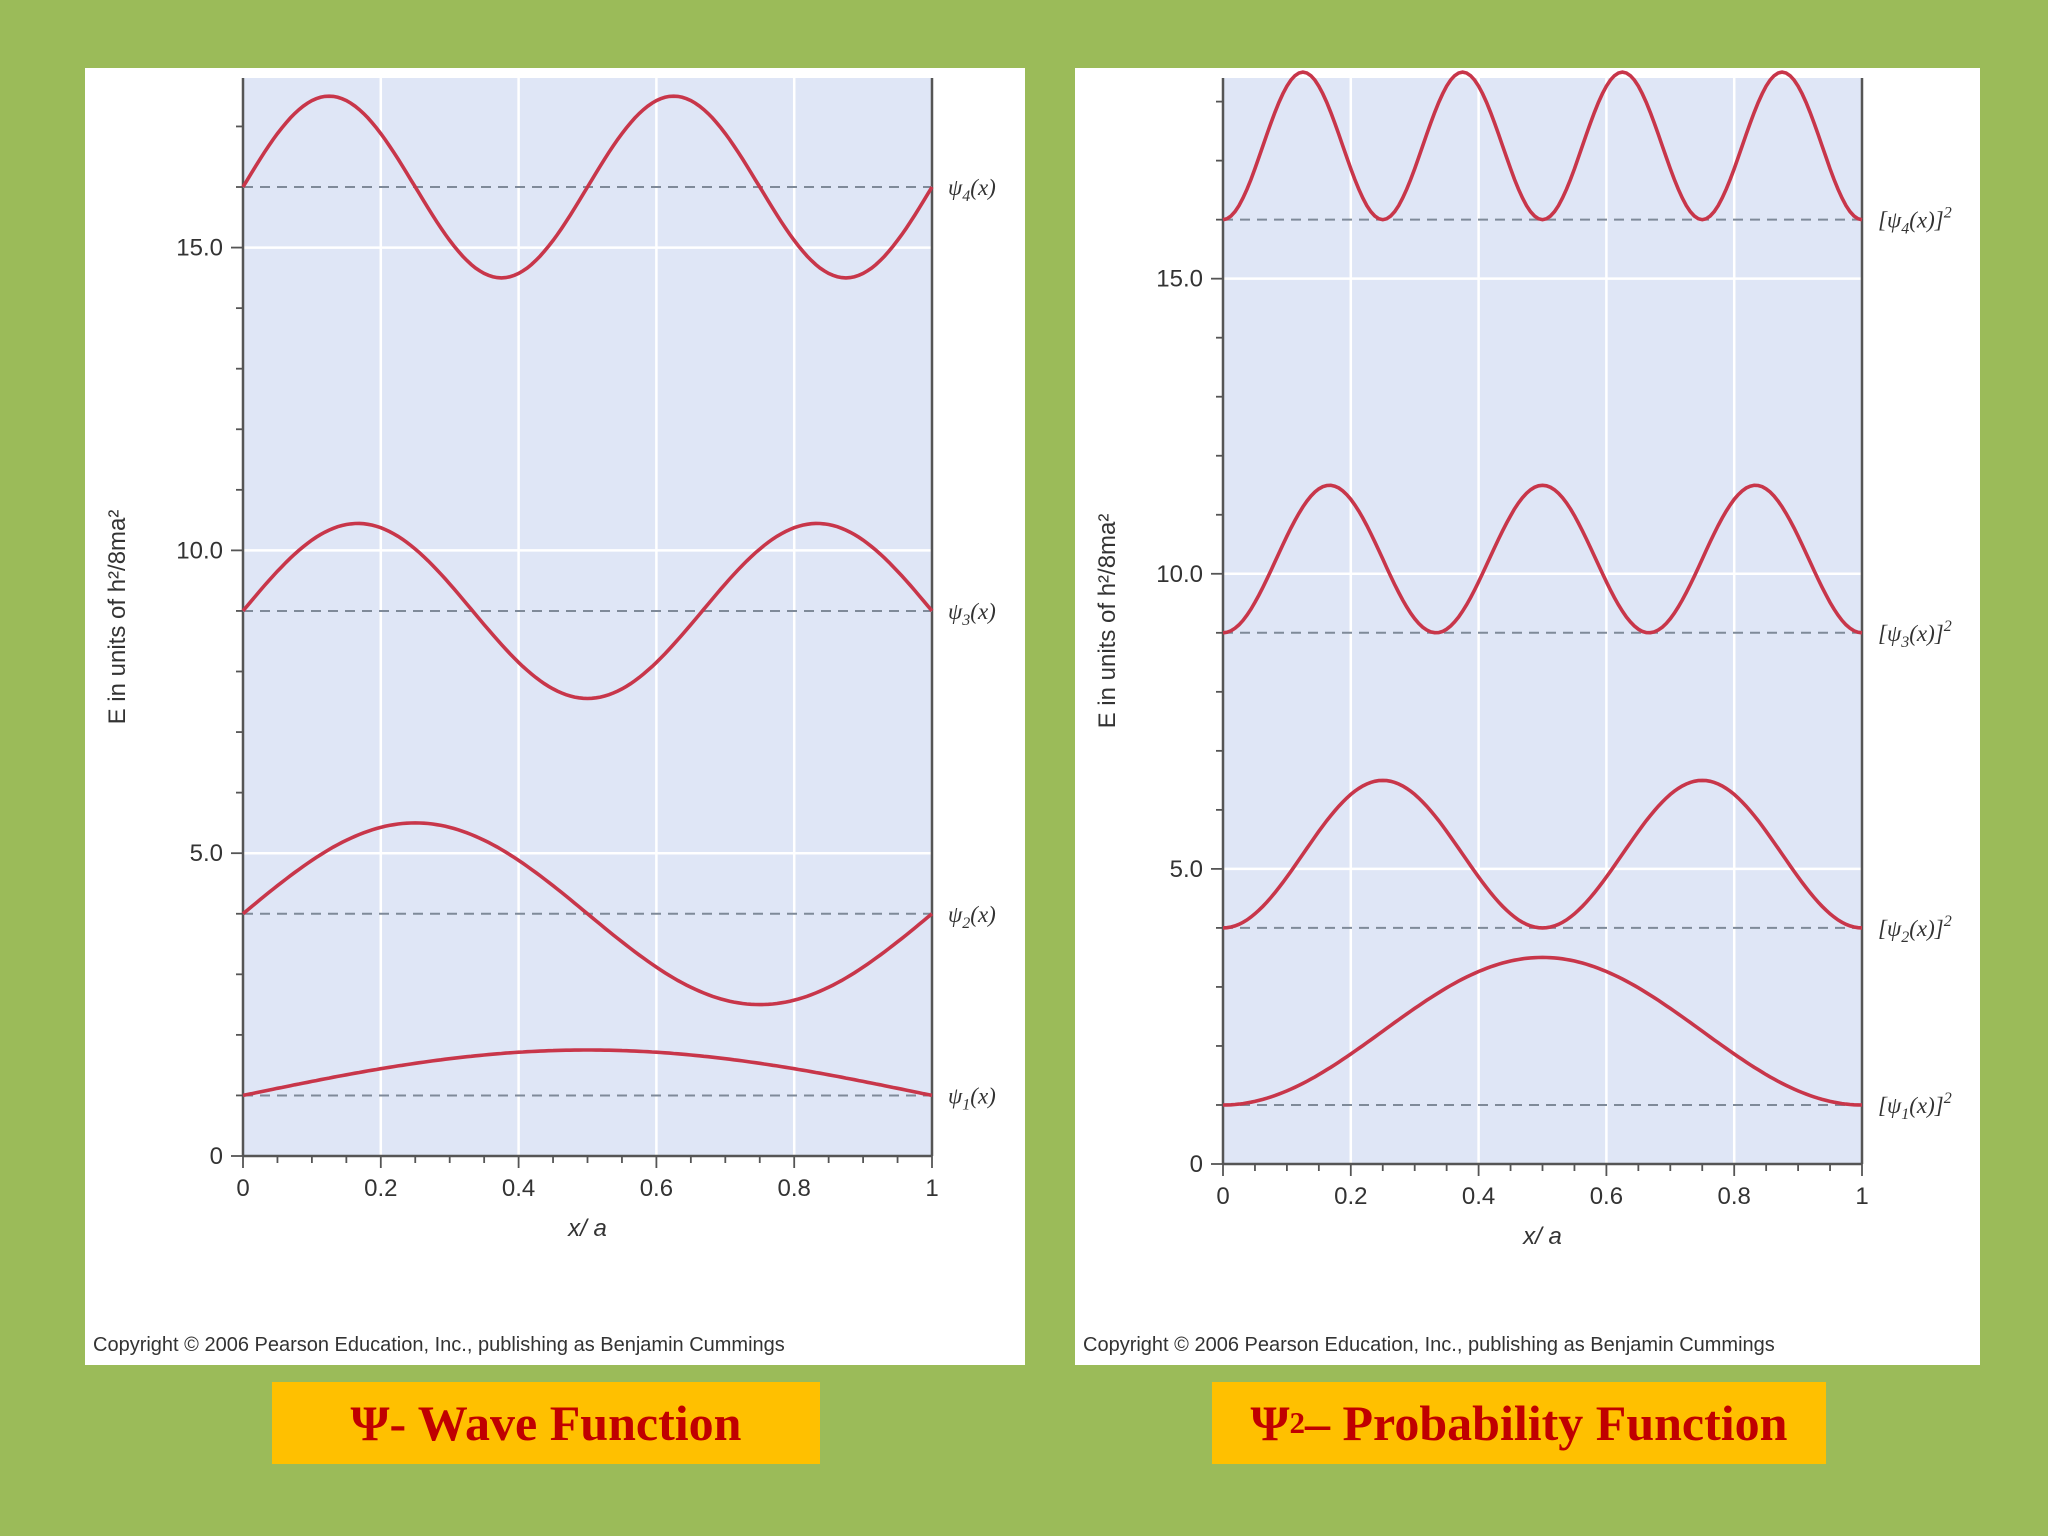 The height and width of the screenshot is (1536, 2048). I want to click on series-label-2: [ψ2(x)]2, so click(1915, 929).